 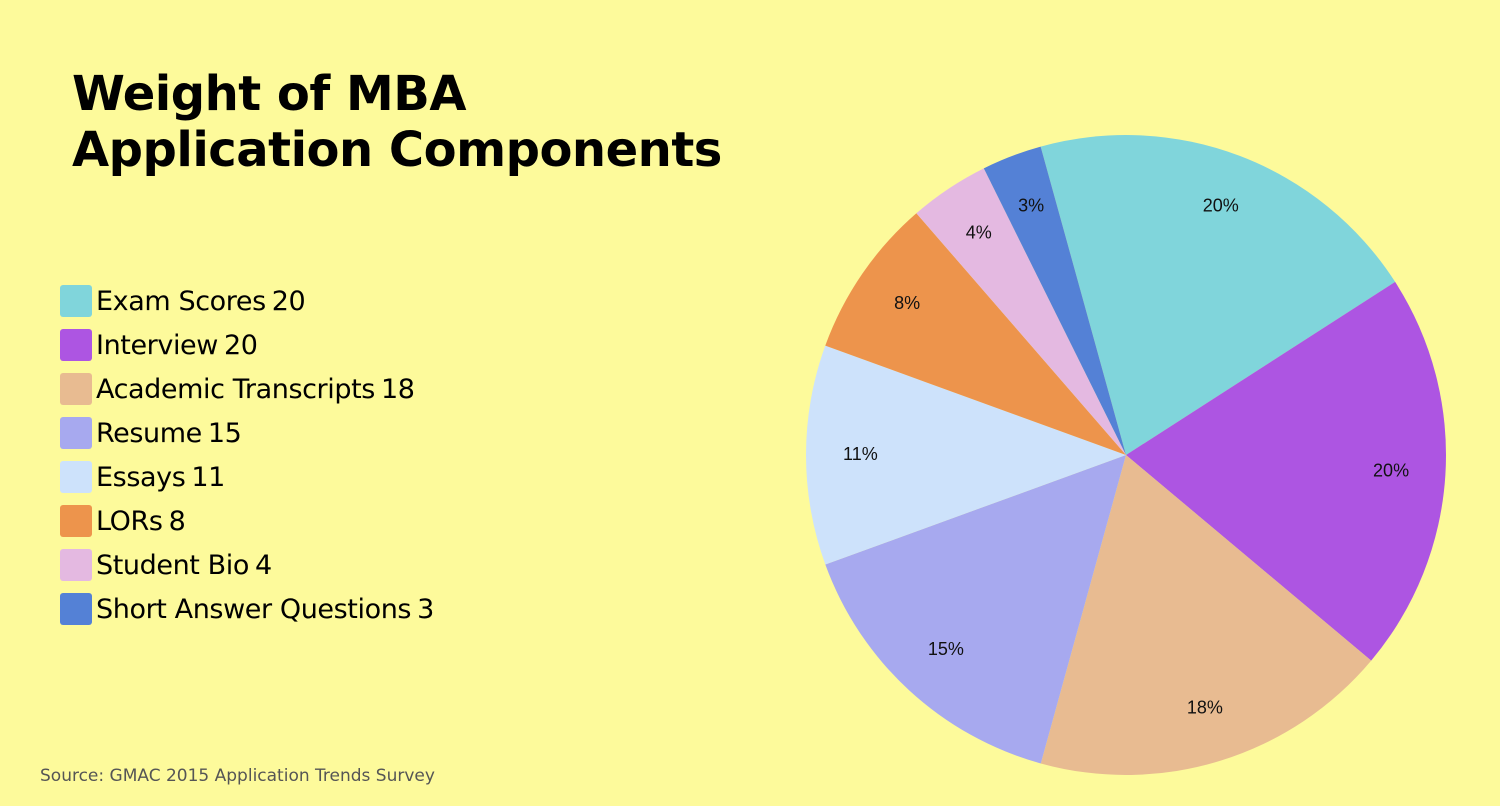 What do you see at coordinates (247, 477) in the screenshot?
I see `legend-item: Essays 11` at bounding box center [247, 477].